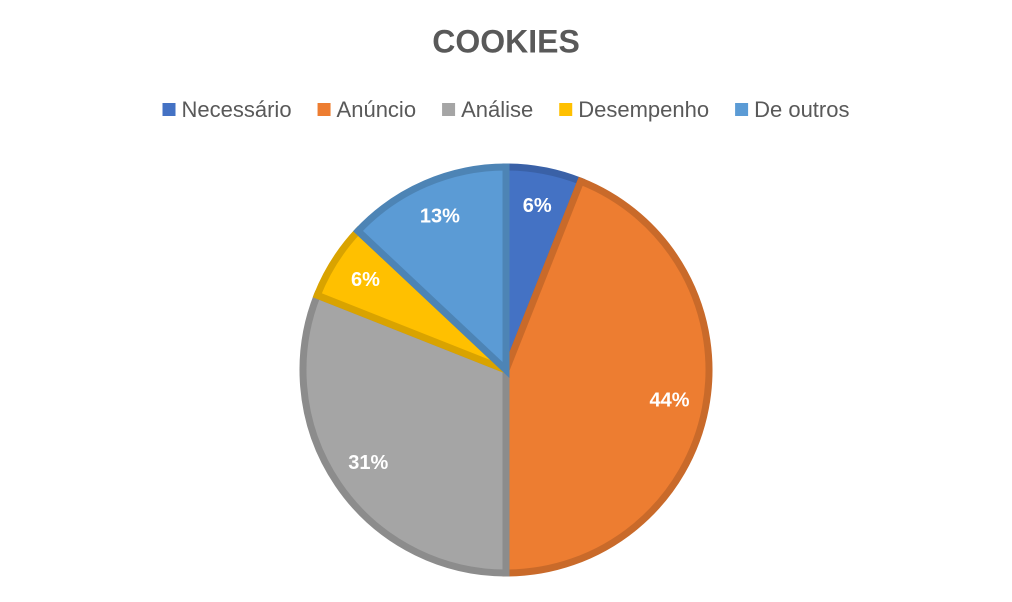 The width and height of the screenshot is (1012, 602). I want to click on data-label: 44%, so click(669, 400).